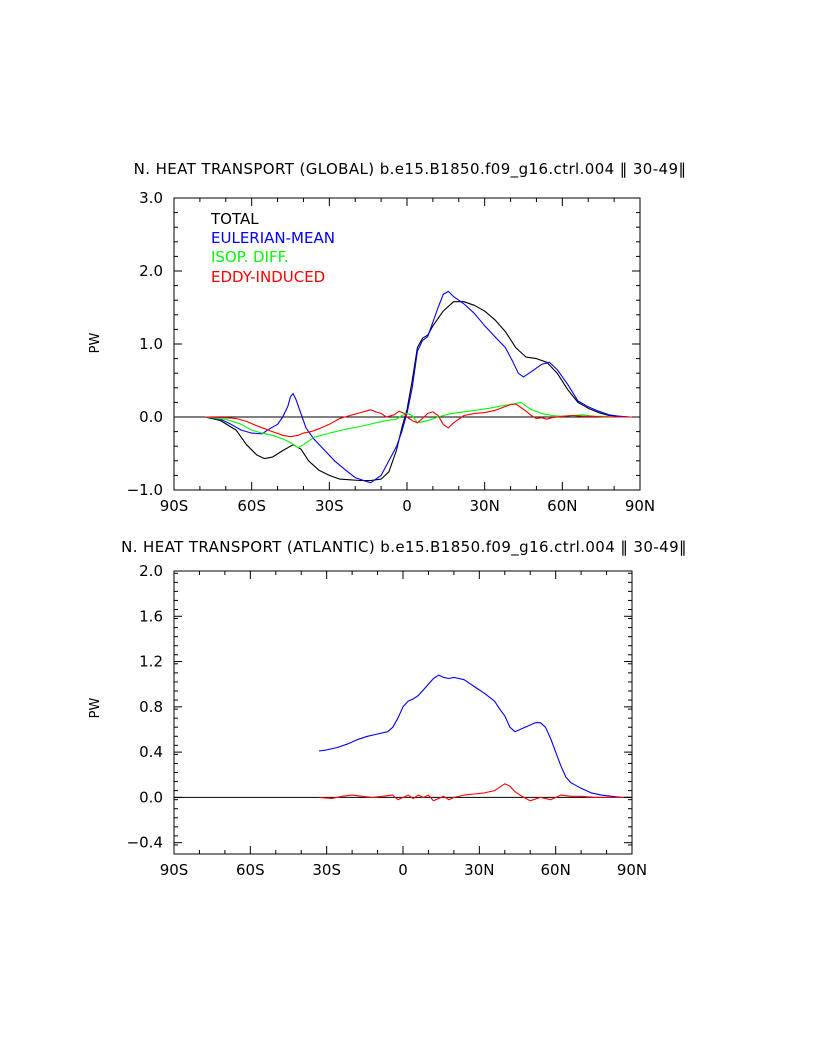  I want to click on atlantic-series-eulerian-mean, so click(475, 736).